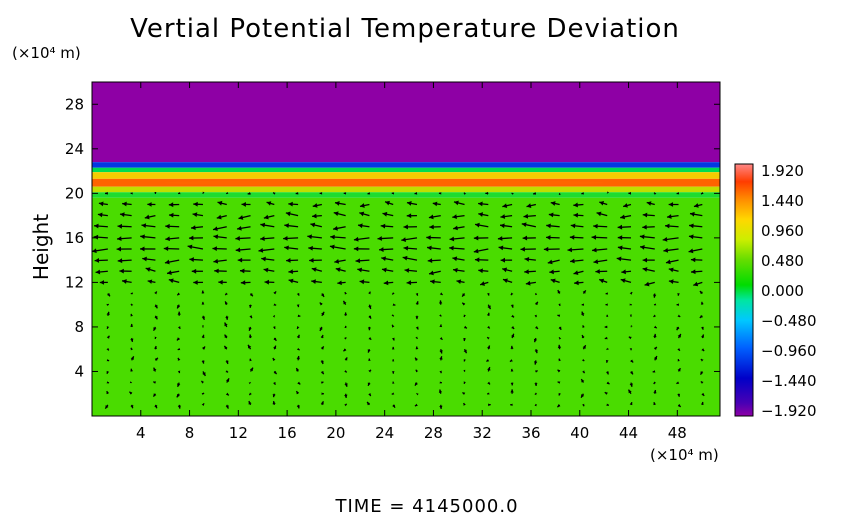  What do you see at coordinates (287, 433) in the screenshot?
I see `x-tick-label: 16` at bounding box center [287, 433].